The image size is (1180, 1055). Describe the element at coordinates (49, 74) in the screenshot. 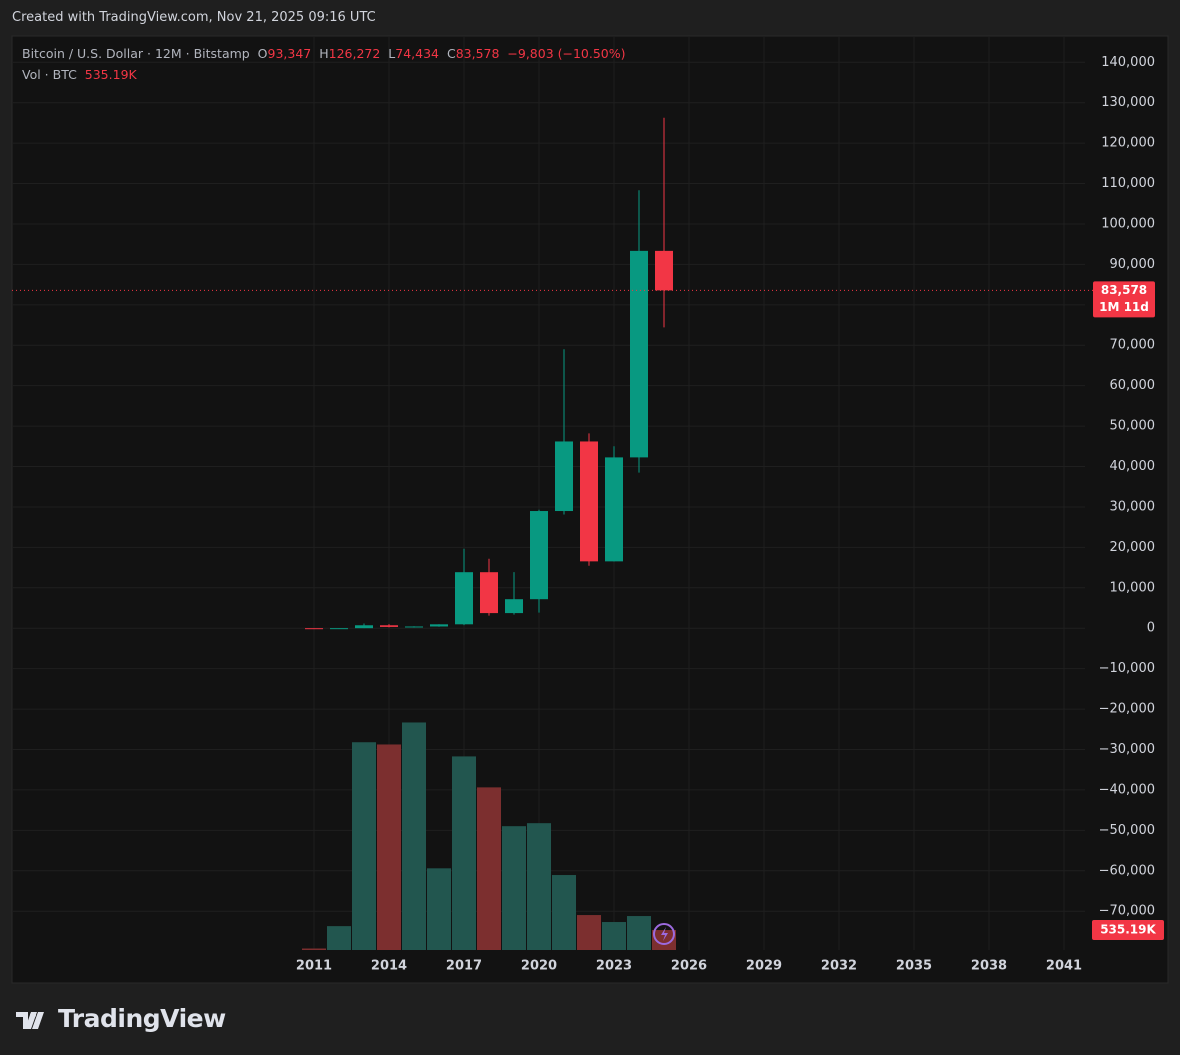

I see `volume-name: Vol · BTC` at that location.